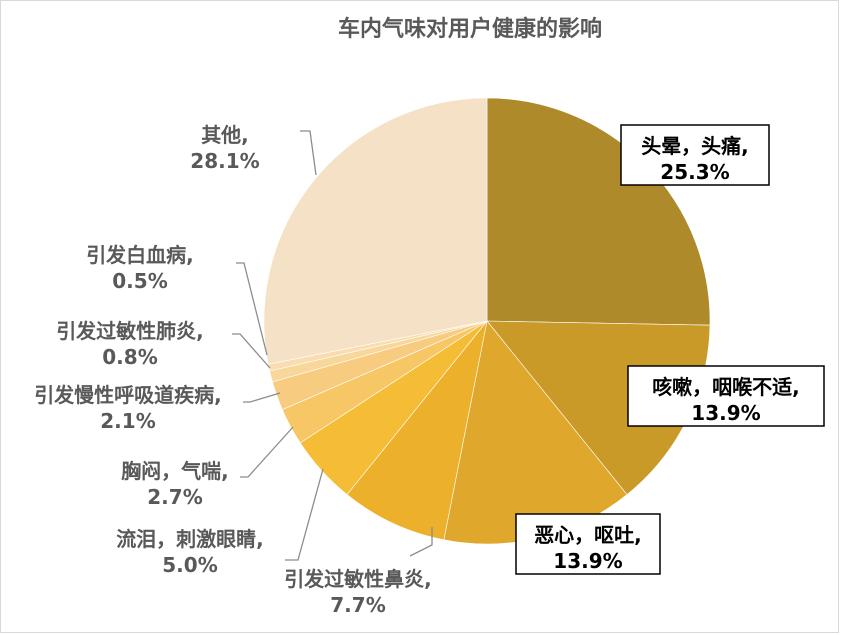 The image size is (841, 635). What do you see at coordinates (130, 331) in the screenshot?
I see `slice-label-name-8: 引发过敏性肺炎,` at bounding box center [130, 331].